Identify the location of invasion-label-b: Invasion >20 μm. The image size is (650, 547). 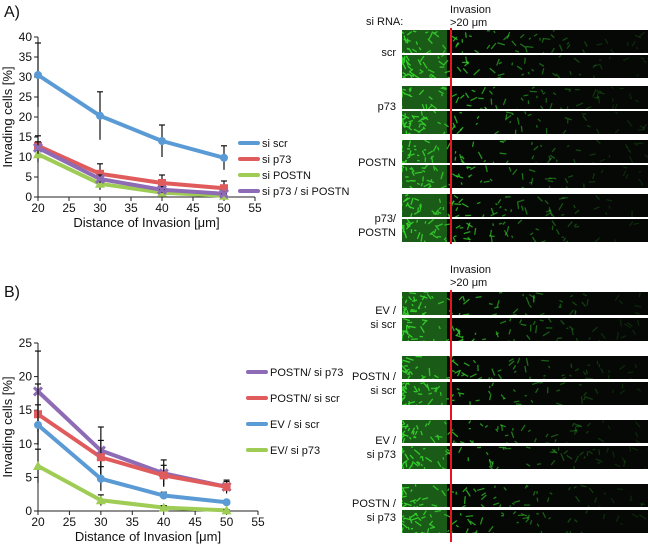
(470, 277).